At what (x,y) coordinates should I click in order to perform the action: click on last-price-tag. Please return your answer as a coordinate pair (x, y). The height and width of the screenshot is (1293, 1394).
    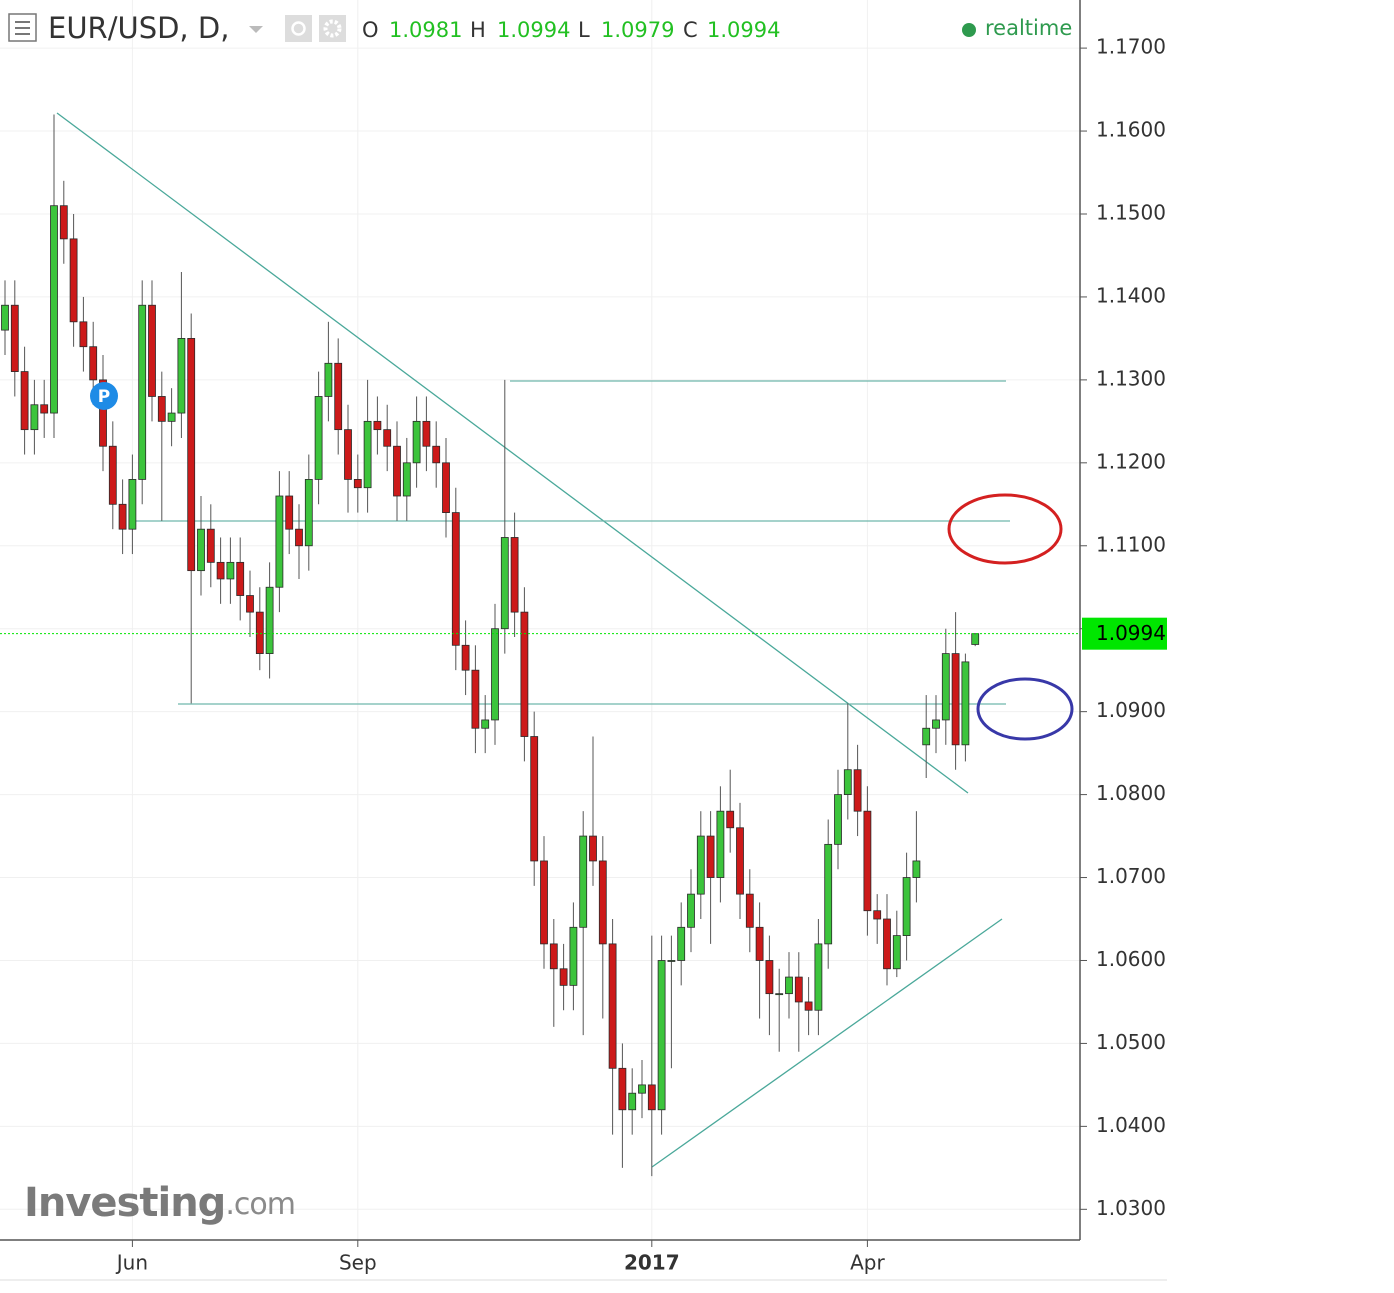
    Looking at the image, I should click on (1124, 633).